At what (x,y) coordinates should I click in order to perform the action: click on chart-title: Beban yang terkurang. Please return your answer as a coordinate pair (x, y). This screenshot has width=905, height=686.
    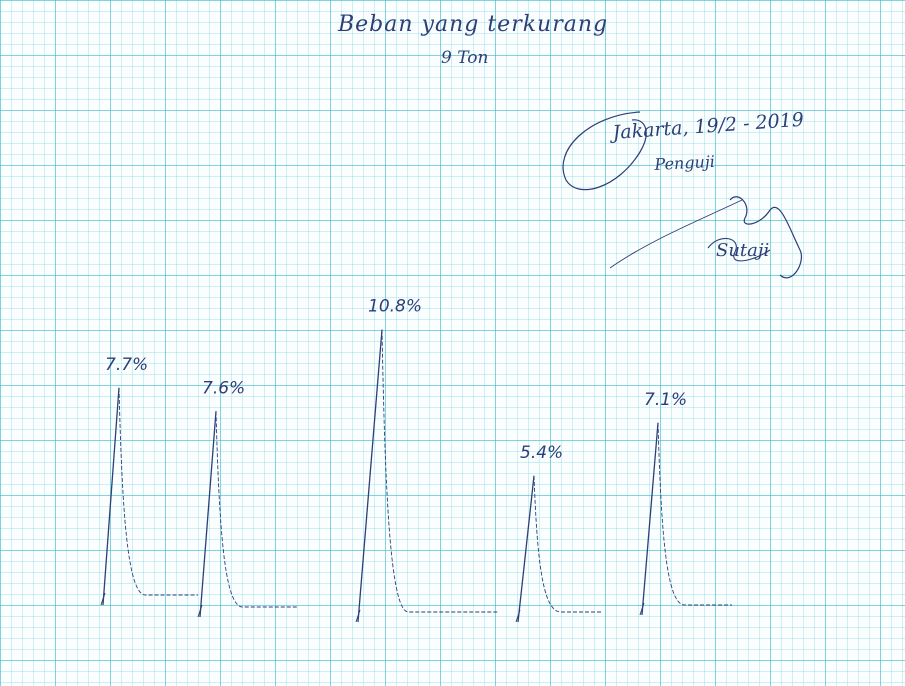
    Looking at the image, I should click on (473, 24).